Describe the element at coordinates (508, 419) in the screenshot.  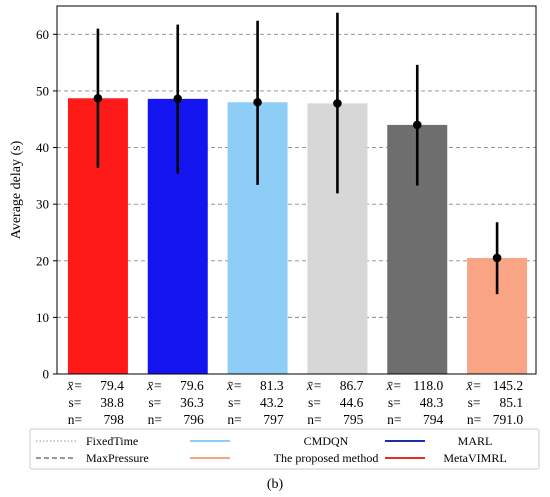
I see `stat-value-n: 791.0` at that location.